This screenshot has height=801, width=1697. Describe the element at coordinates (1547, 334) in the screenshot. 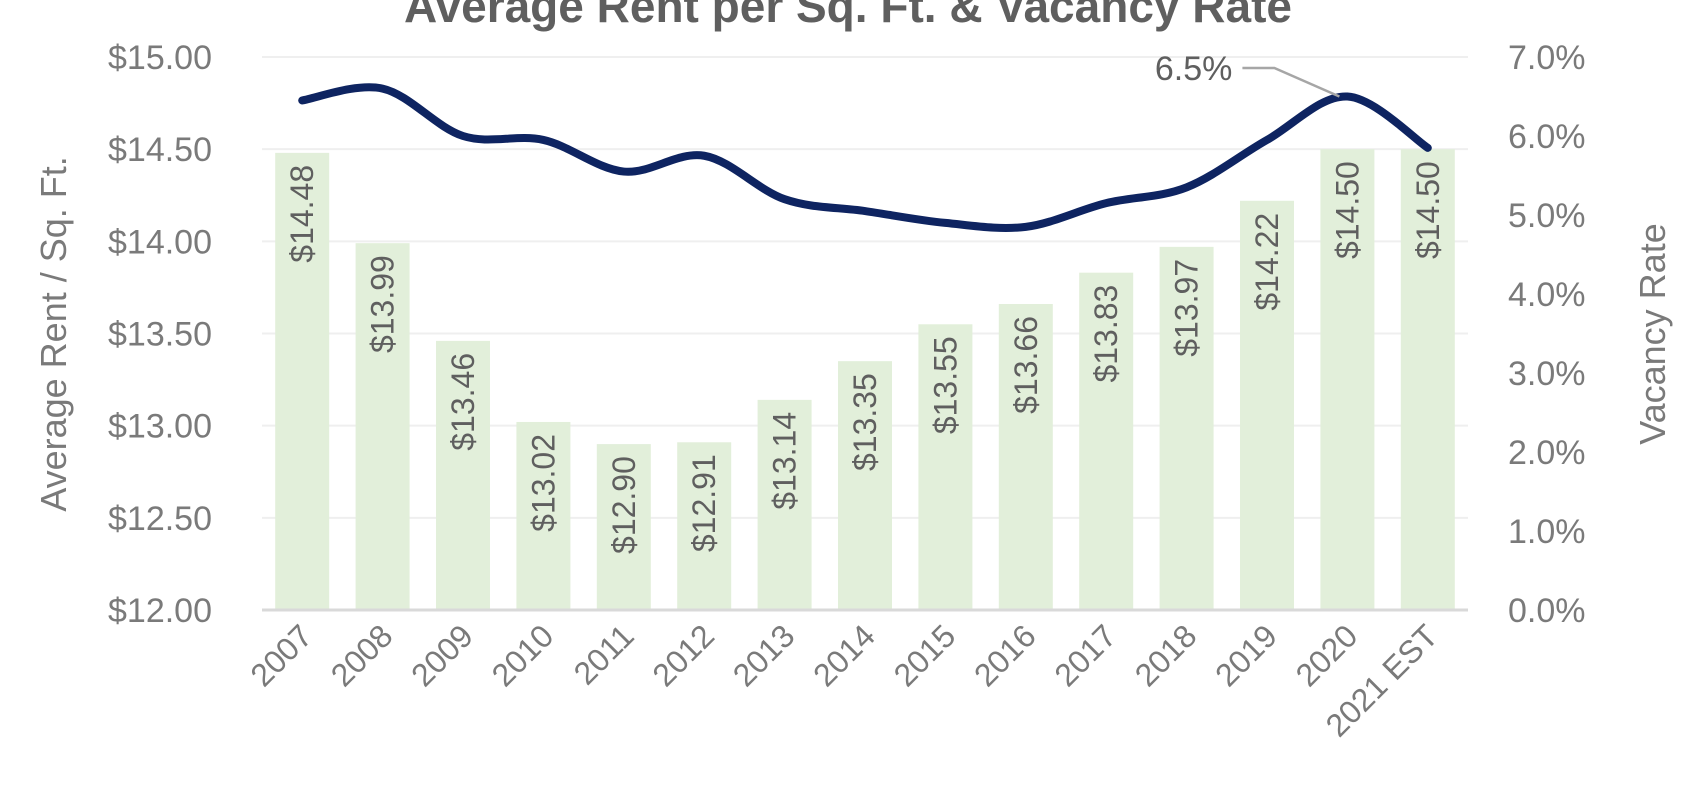

I see `right-axis-ticks: 0.0% 1.0% 2.0% 3.0% 4.0% 5.0% 6.0% 7.0%` at that location.